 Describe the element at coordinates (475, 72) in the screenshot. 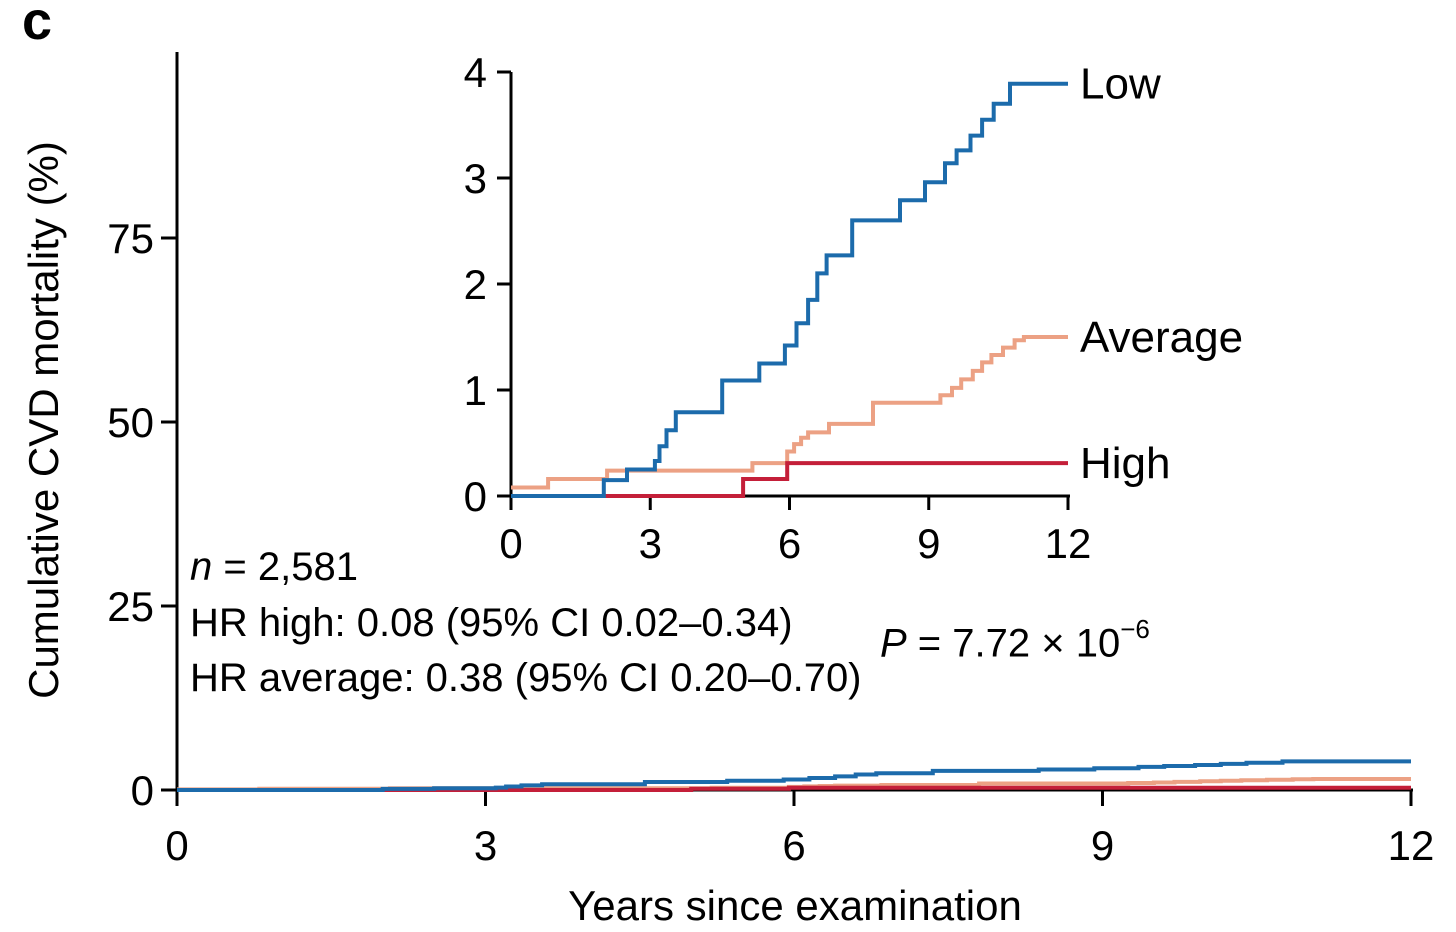

I see `y-tick-label: 4` at that location.